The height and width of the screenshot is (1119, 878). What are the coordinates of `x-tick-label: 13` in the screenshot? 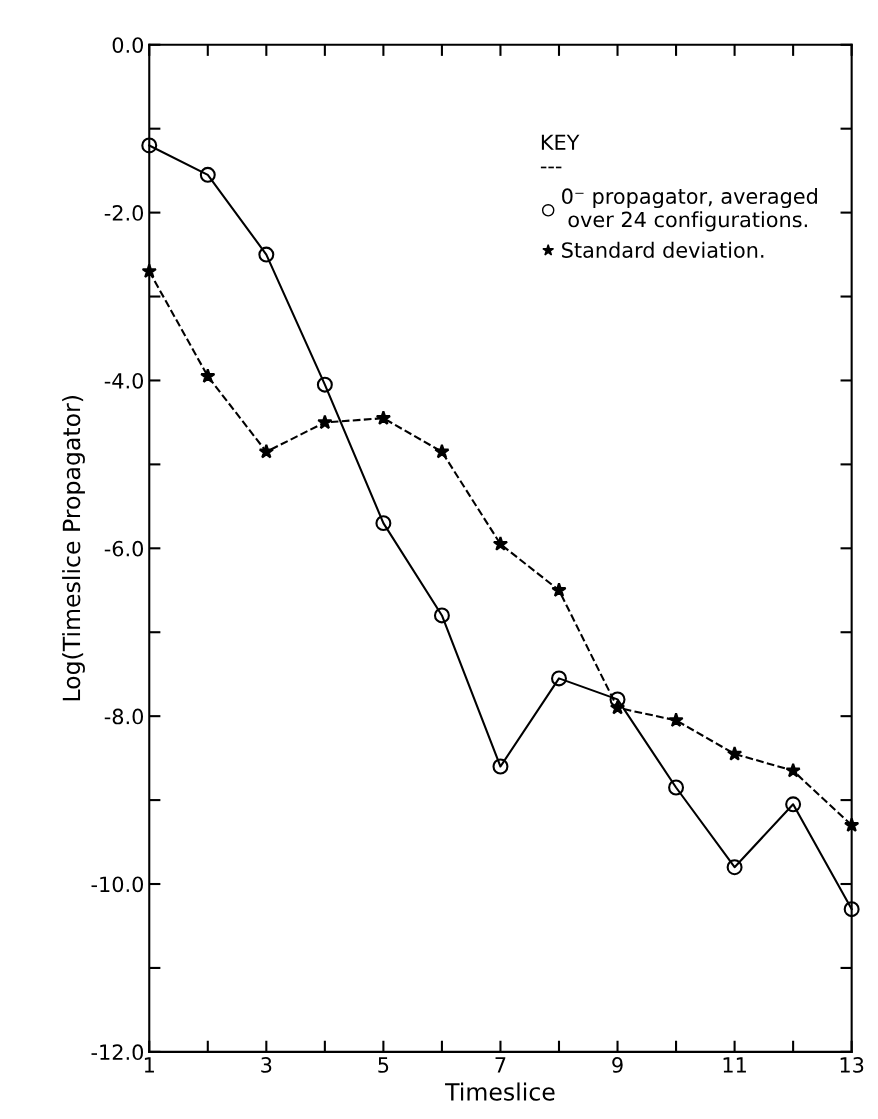 It's located at (852, 1065).